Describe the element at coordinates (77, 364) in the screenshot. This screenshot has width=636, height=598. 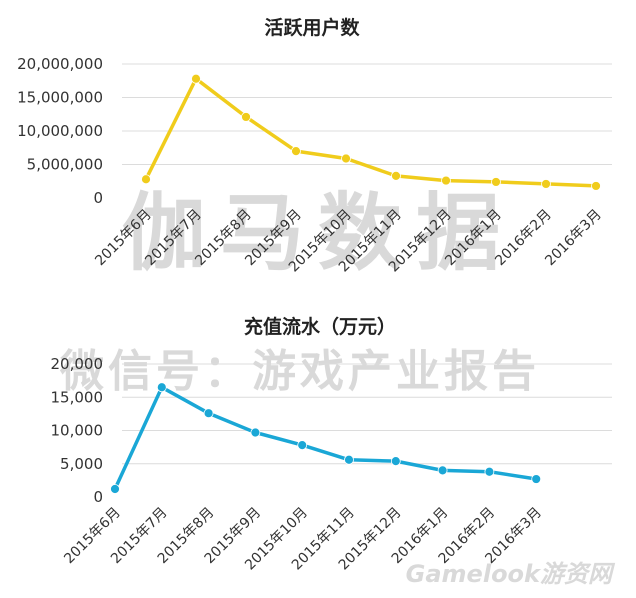
I see `y-tick-label: 20,000` at that location.